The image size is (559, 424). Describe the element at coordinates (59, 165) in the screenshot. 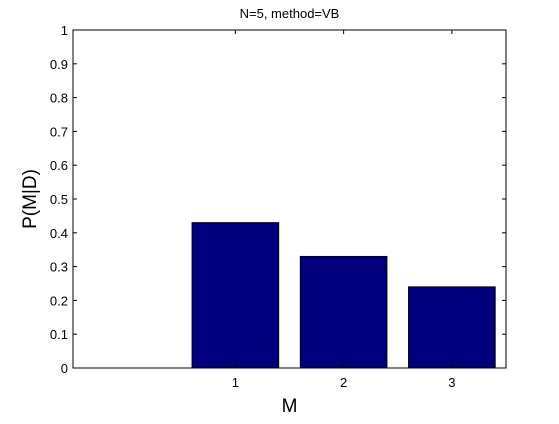

I see `y-tick-label: 0.6` at that location.